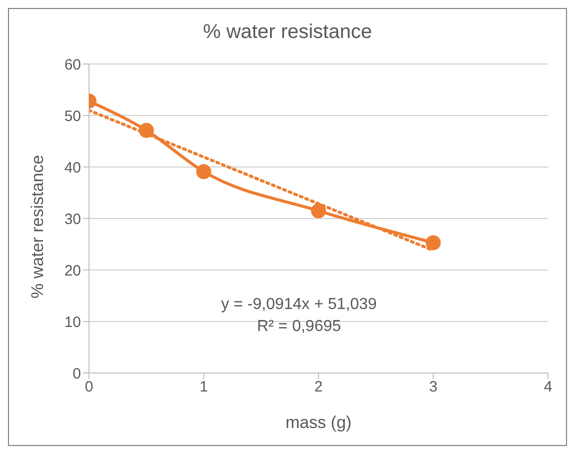 This screenshot has height=452, width=573. I want to click on y-axis-title: % water resistance, so click(38, 226).